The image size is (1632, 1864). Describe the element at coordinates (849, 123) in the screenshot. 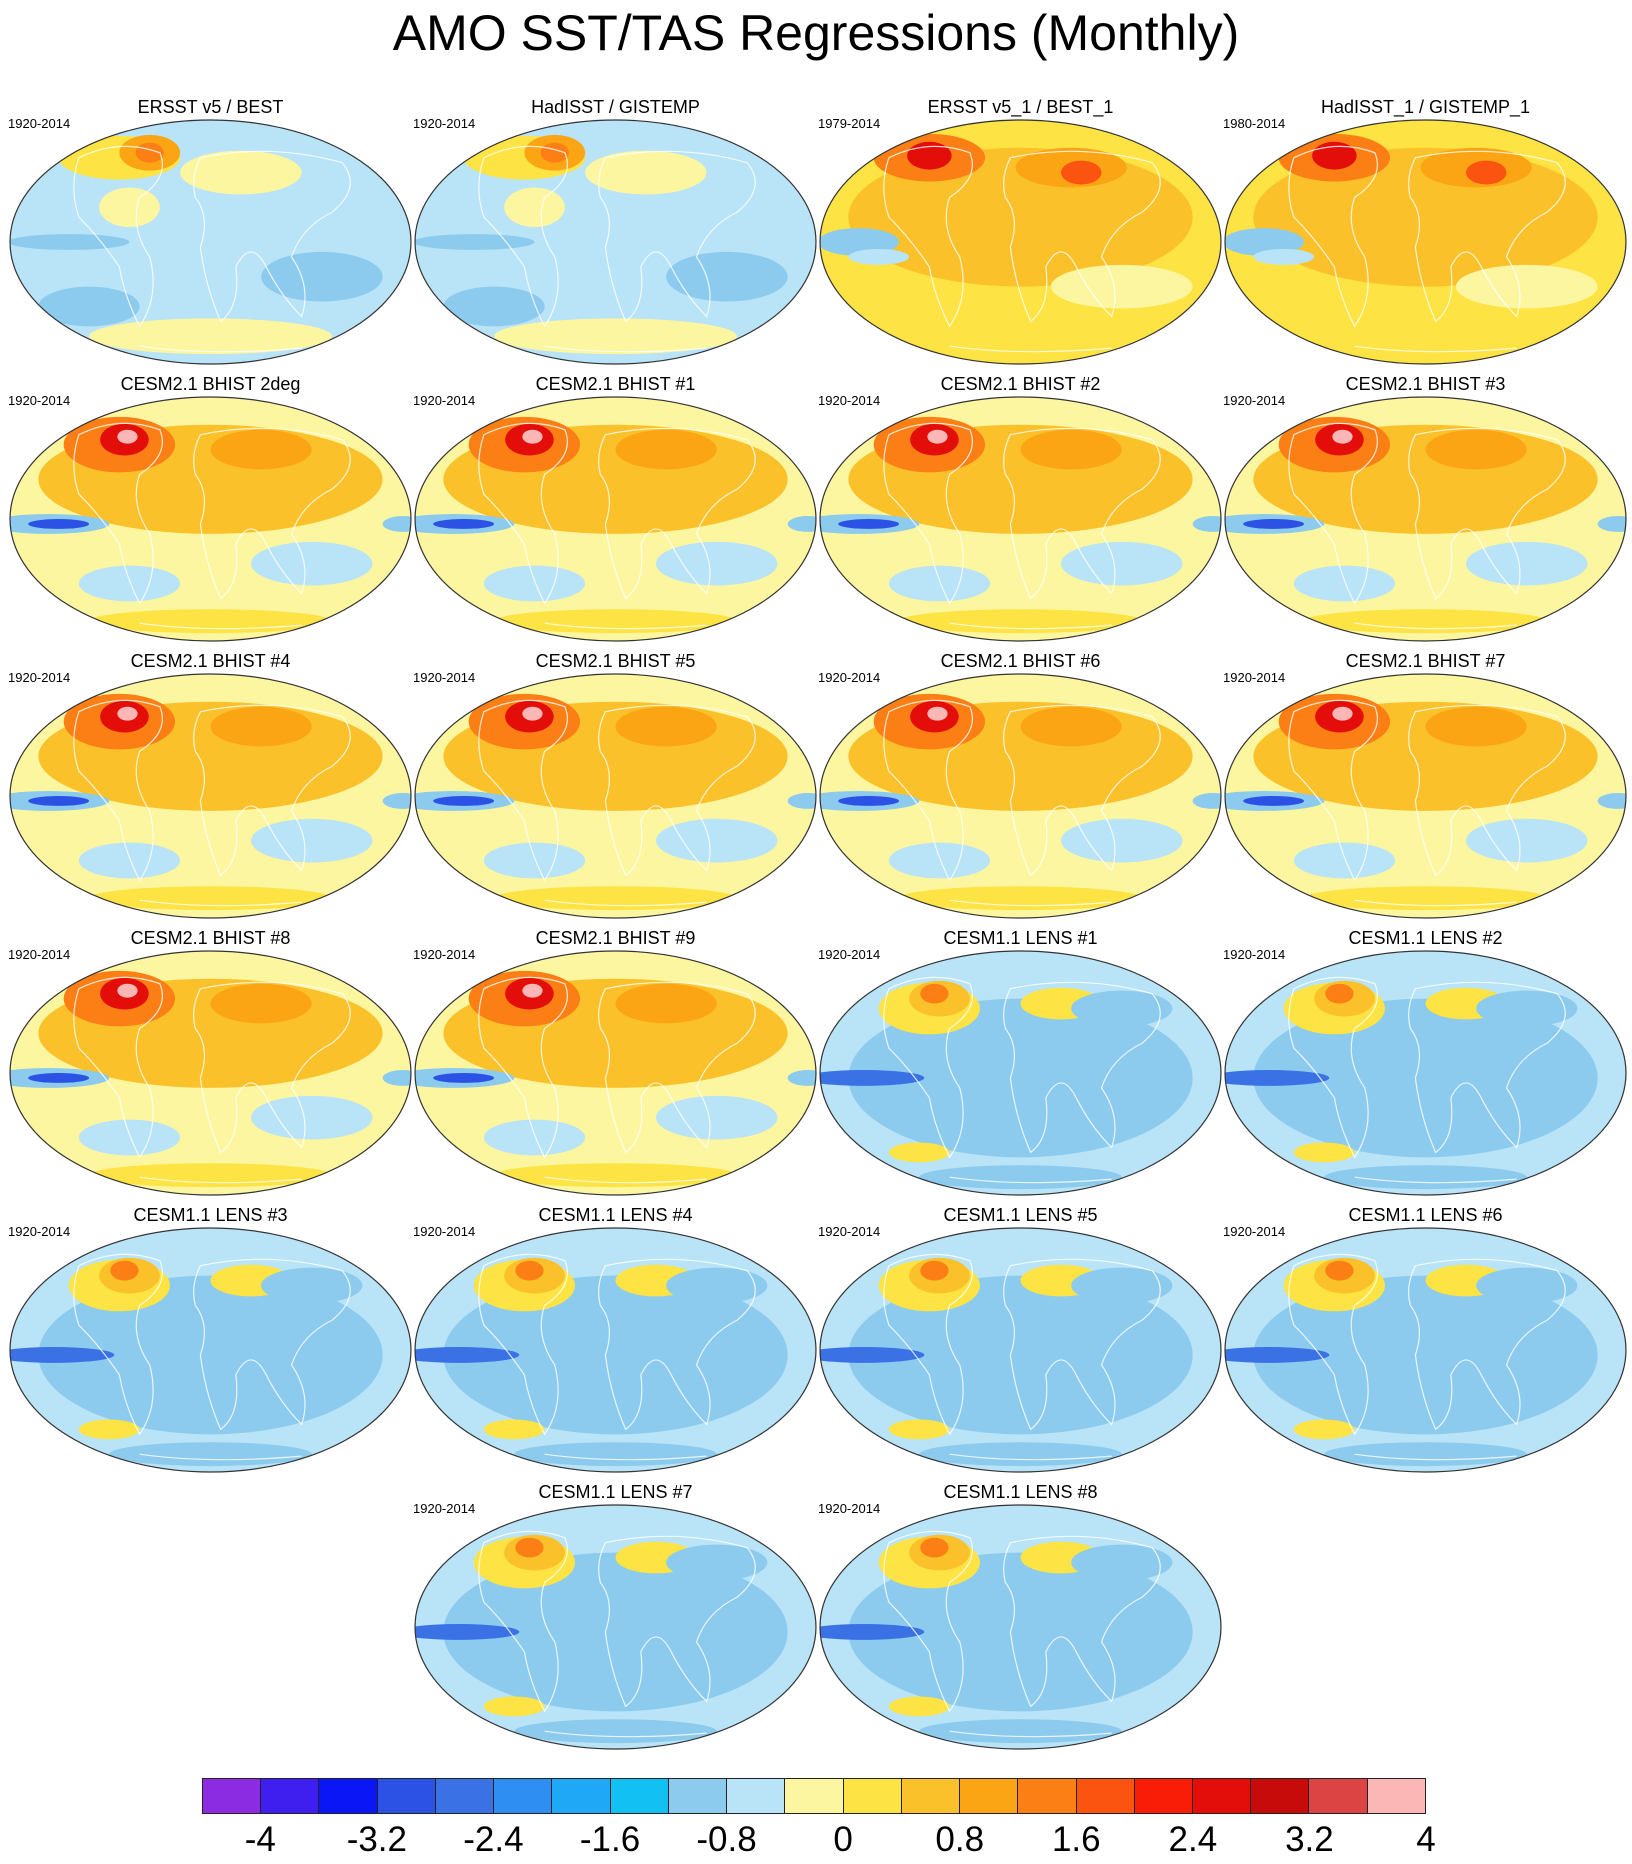

I see `panel-years-label: 1979-2014` at that location.